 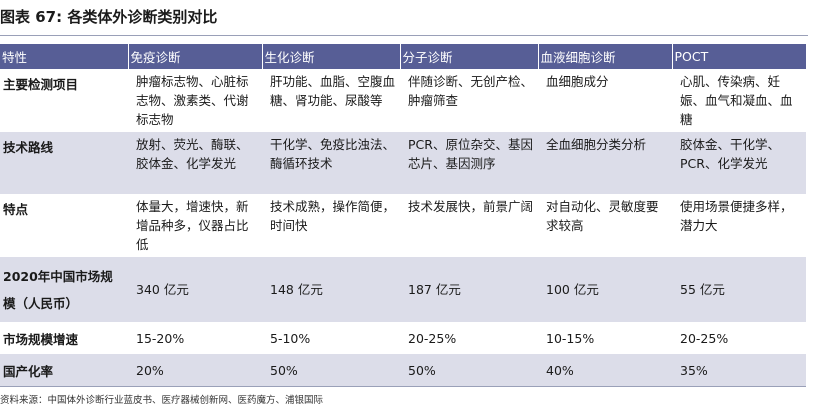 I want to click on header-cell: 分子诊断, so click(x=469, y=56).